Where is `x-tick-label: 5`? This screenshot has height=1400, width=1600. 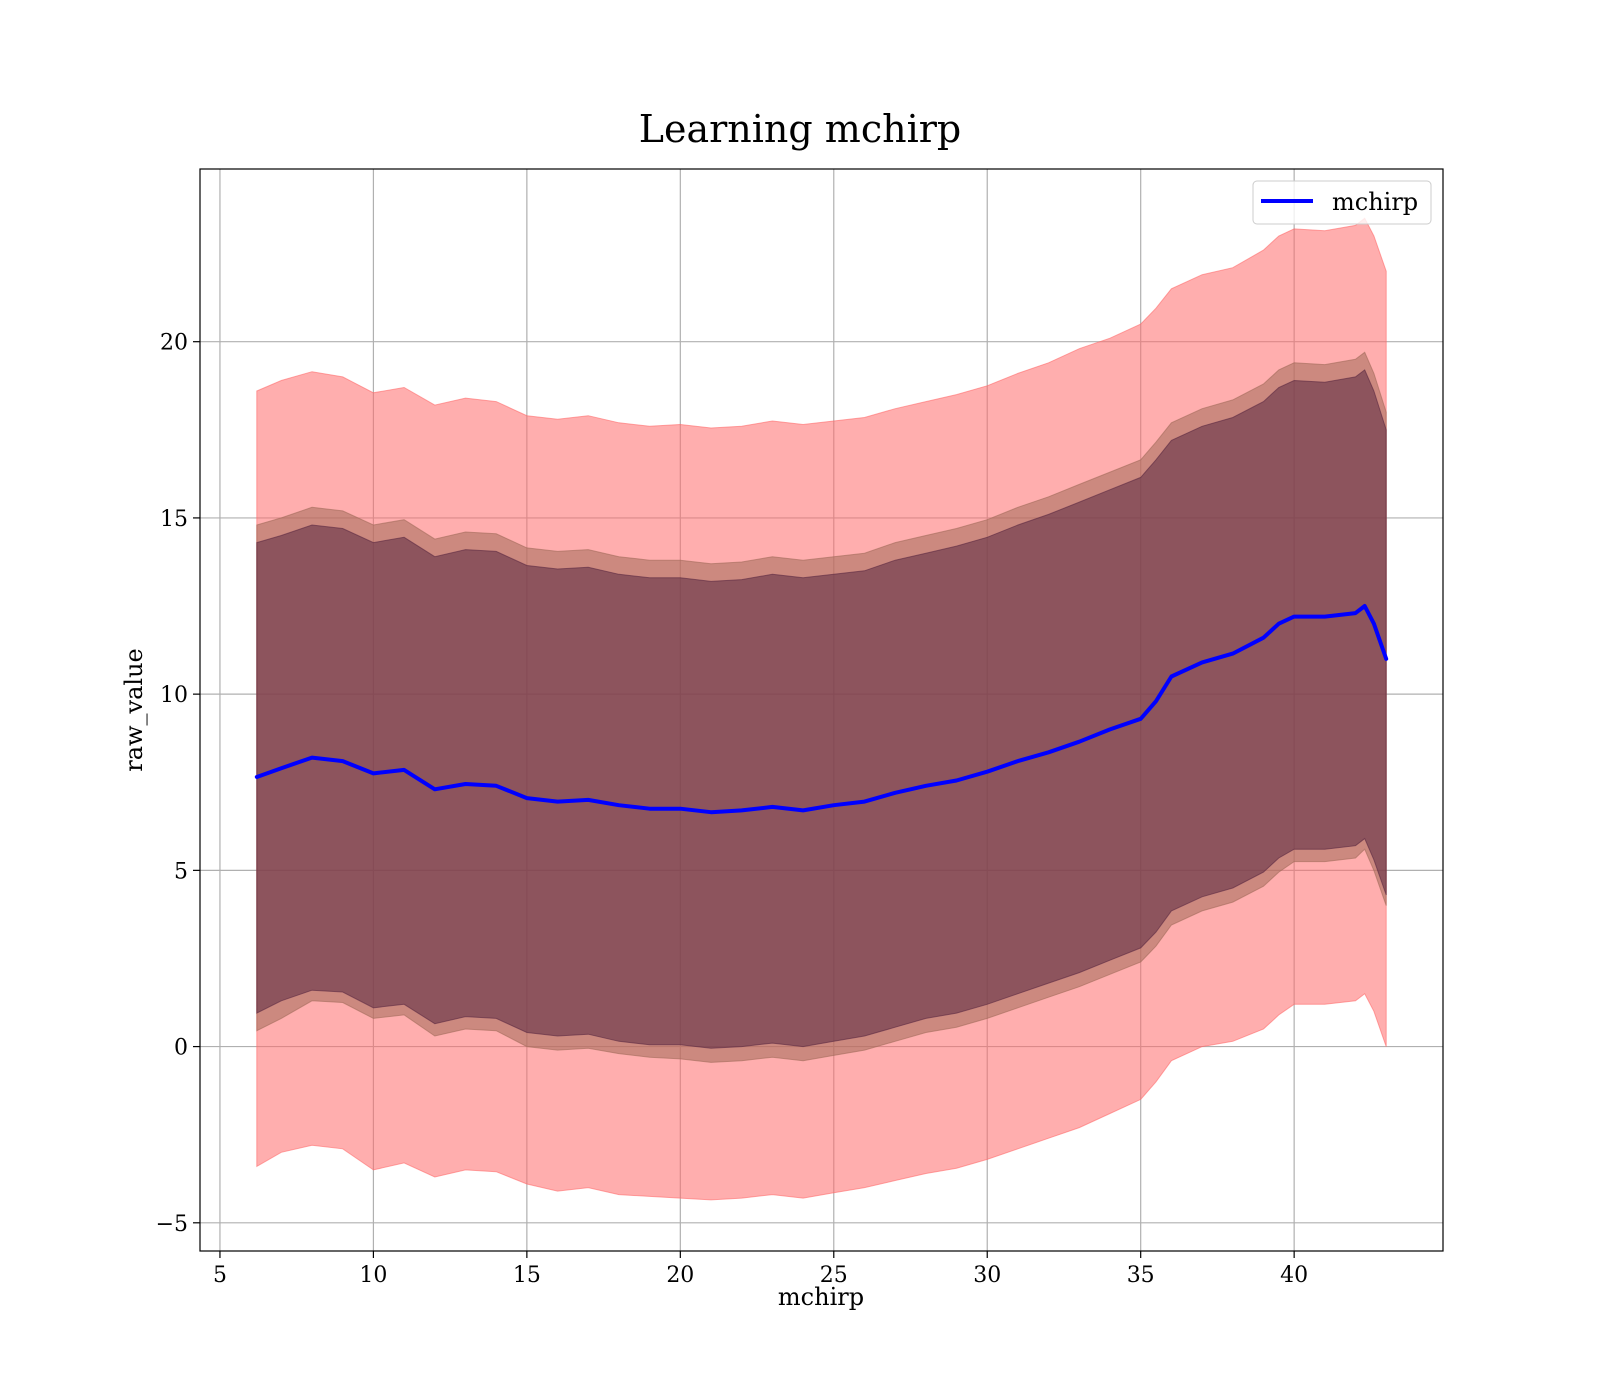 x-tick-label: 5 is located at coordinates (220, 1275).